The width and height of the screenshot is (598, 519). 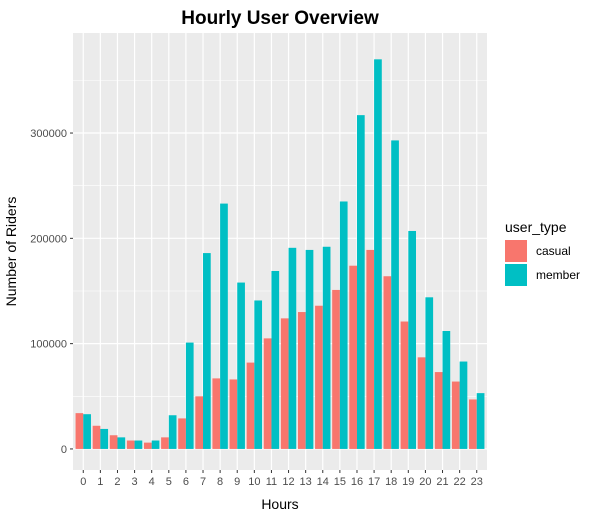 I want to click on legend: user_type casual member, so click(x=542, y=252).